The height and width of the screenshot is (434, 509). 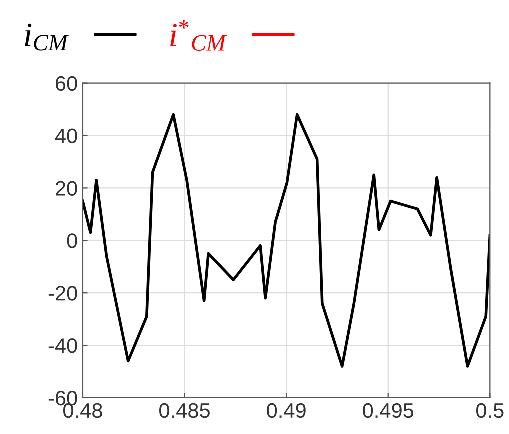 I want to click on x-tick-label: 0.5, so click(x=490, y=410).